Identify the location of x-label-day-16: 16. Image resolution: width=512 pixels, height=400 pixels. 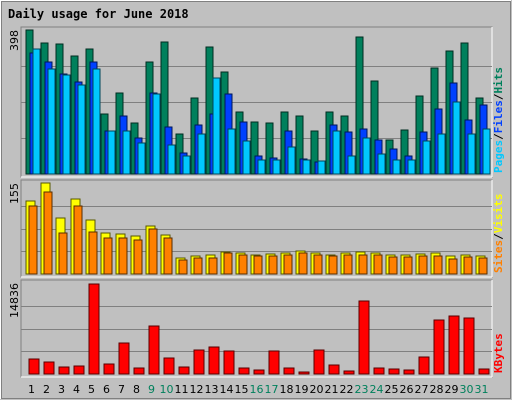
(257, 389).